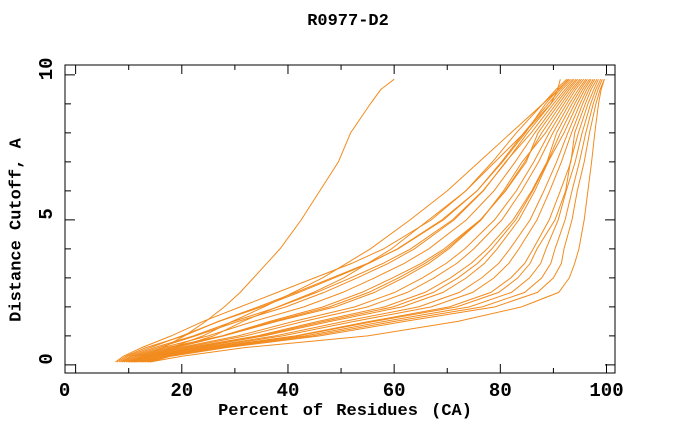 This screenshot has height=440, width=680. Describe the element at coordinates (288, 391) in the screenshot. I see `x-tick-label: 40` at that location.